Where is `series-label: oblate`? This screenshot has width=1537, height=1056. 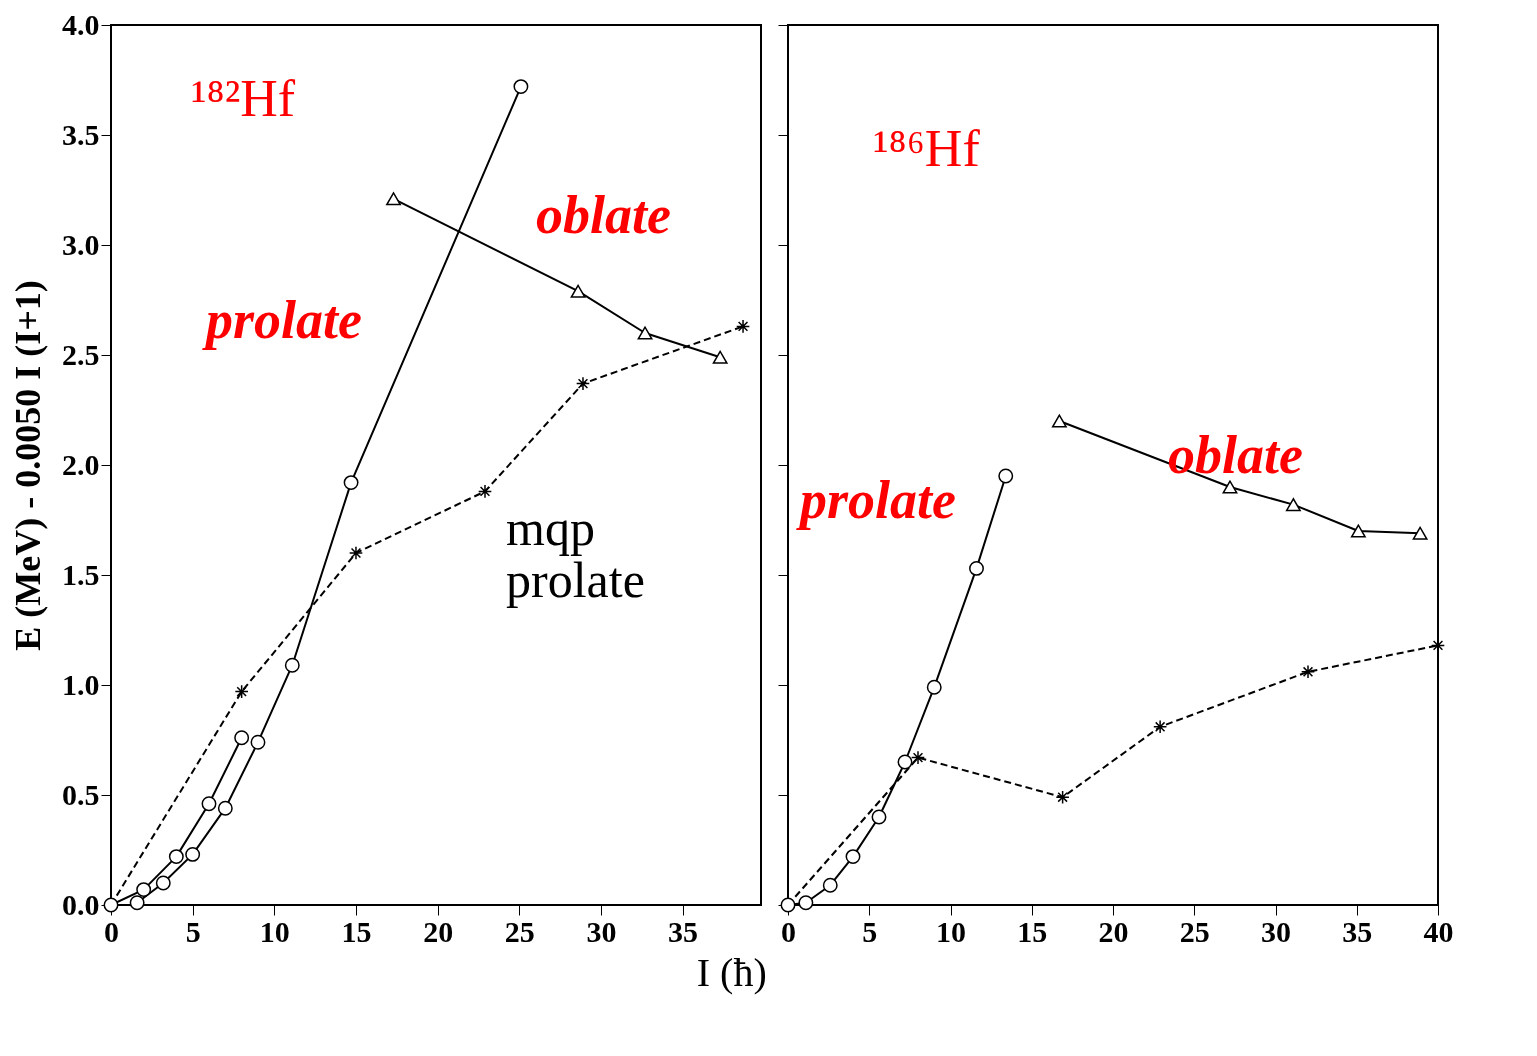 series-label: oblate is located at coordinates (1235, 455).